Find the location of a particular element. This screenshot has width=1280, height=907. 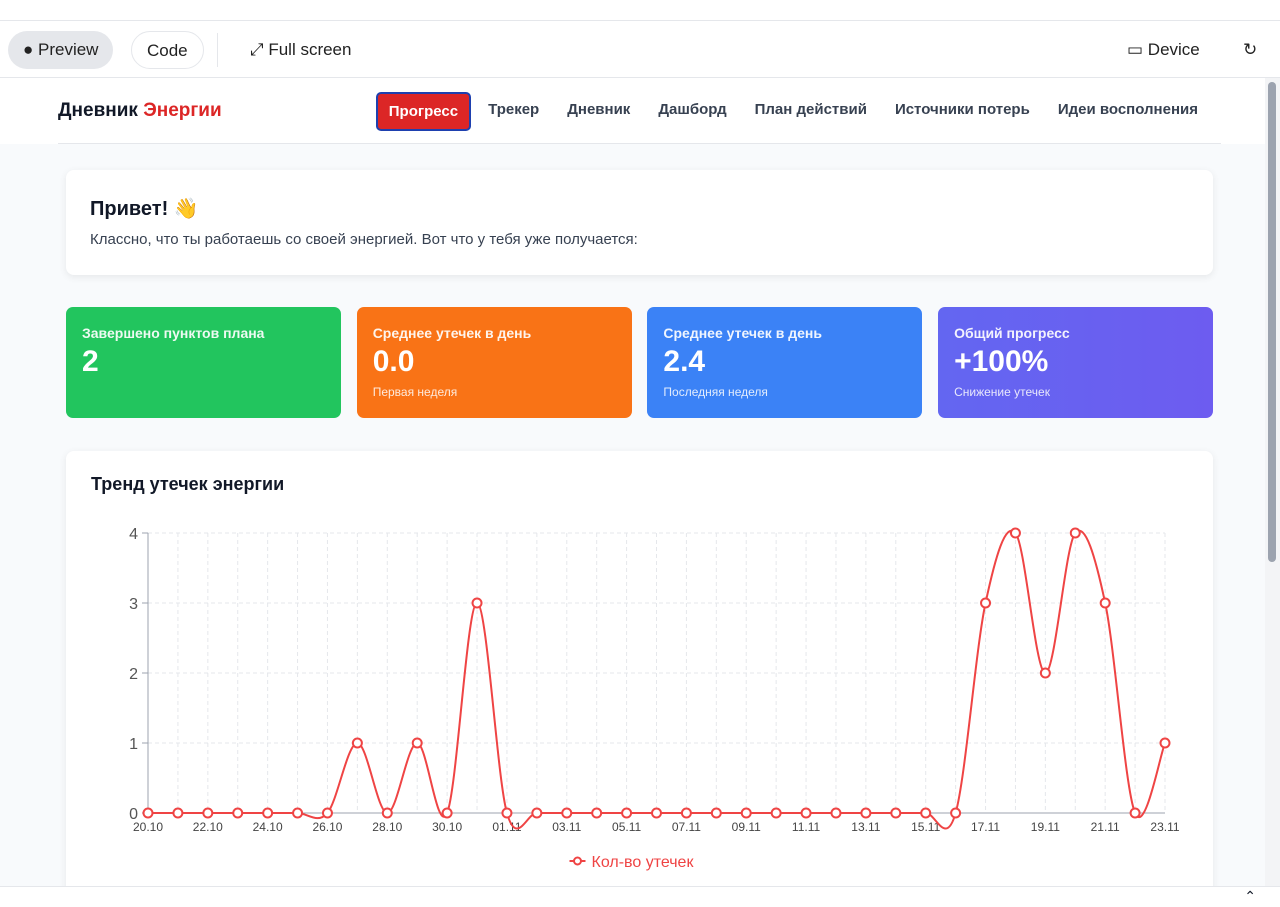

brand-main: Дневник is located at coordinates (98, 110).